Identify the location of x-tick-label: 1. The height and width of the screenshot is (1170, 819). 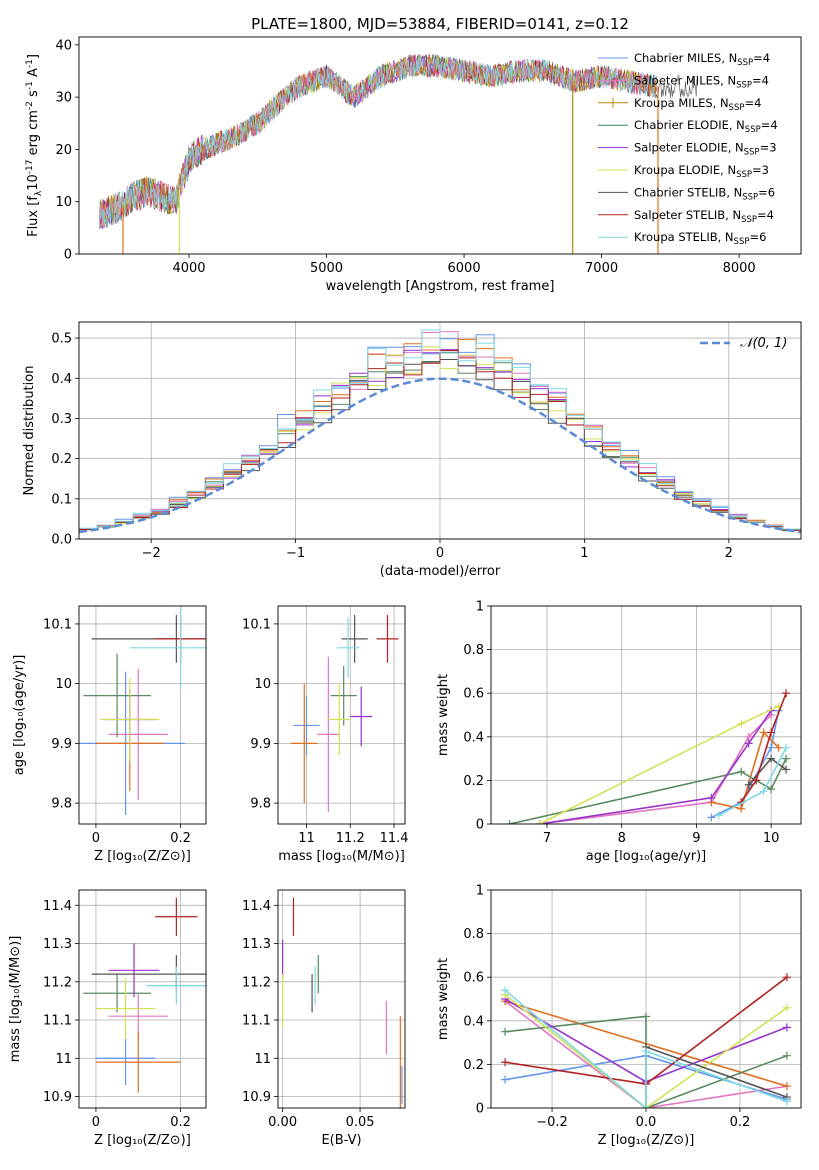
(584, 553).